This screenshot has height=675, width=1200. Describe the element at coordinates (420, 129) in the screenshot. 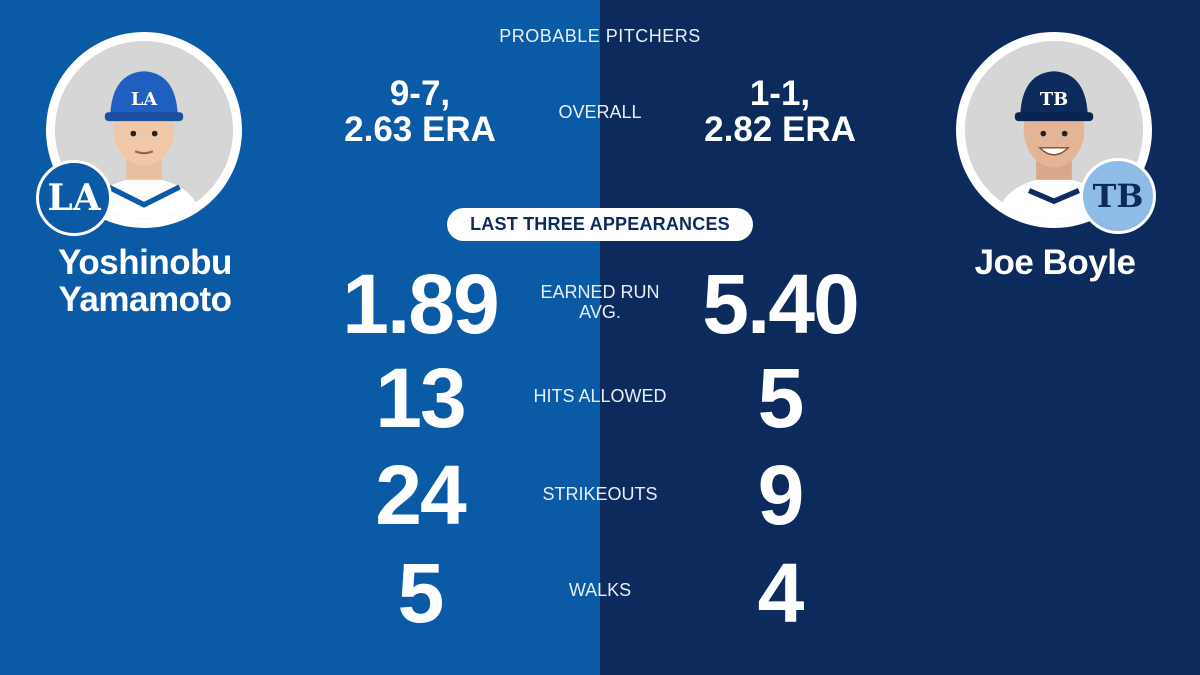

I see `overall-record-left-line2: 2.63 ERA` at that location.